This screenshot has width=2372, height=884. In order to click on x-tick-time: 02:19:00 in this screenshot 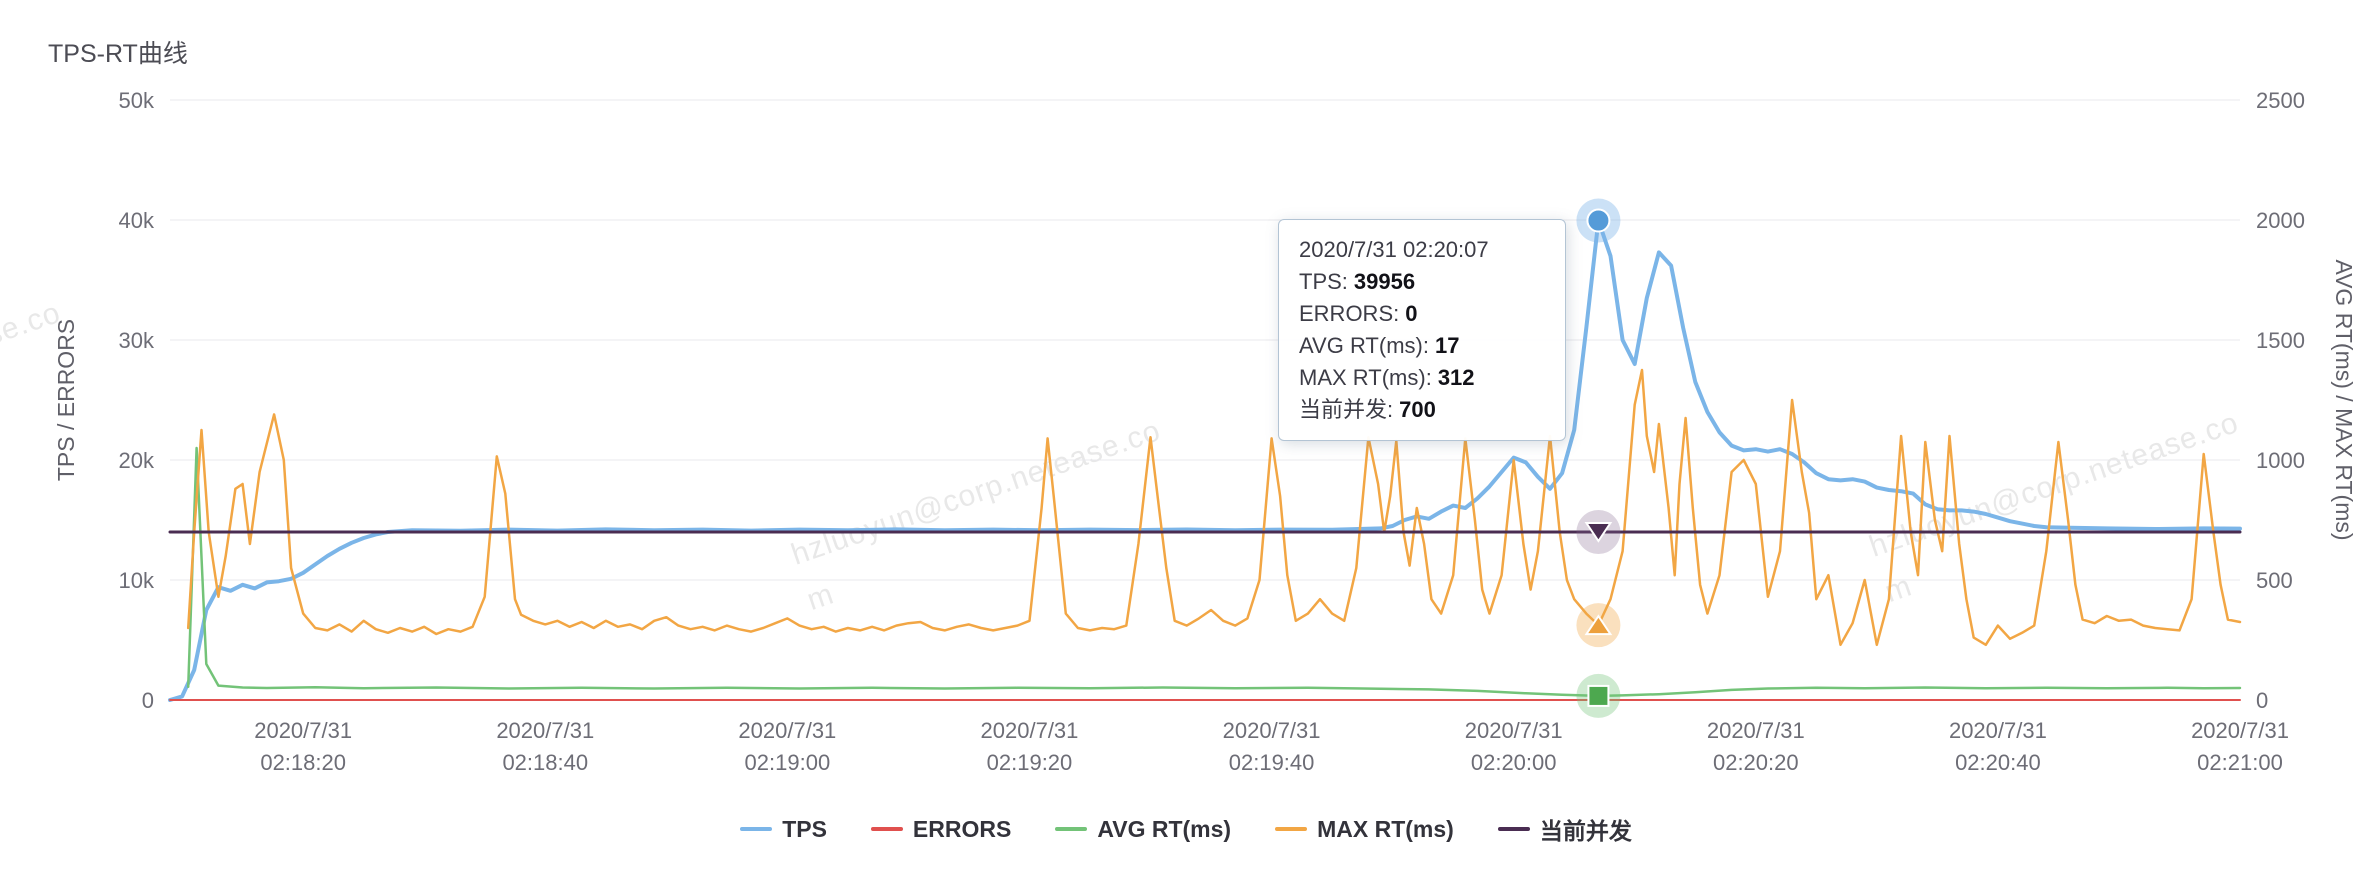, I will do `click(788, 762)`.